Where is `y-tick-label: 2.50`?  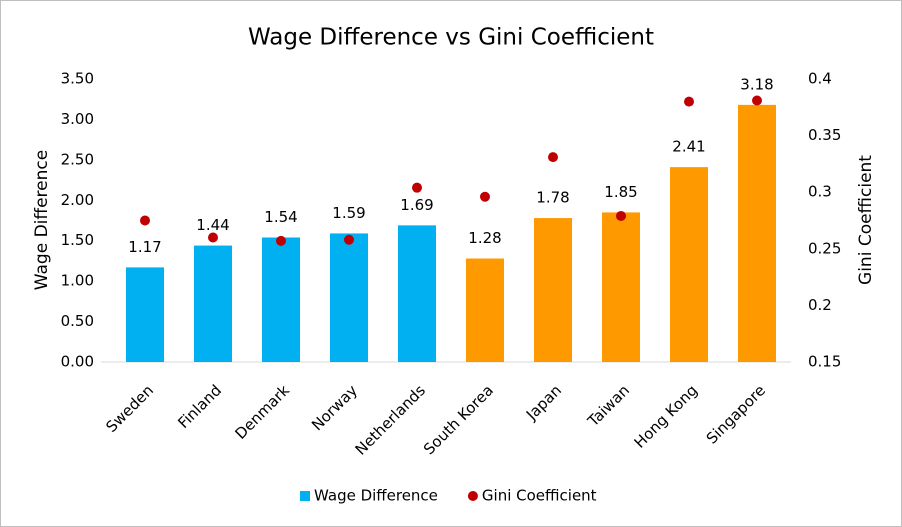 y-tick-label: 2.50 is located at coordinates (77, 159).